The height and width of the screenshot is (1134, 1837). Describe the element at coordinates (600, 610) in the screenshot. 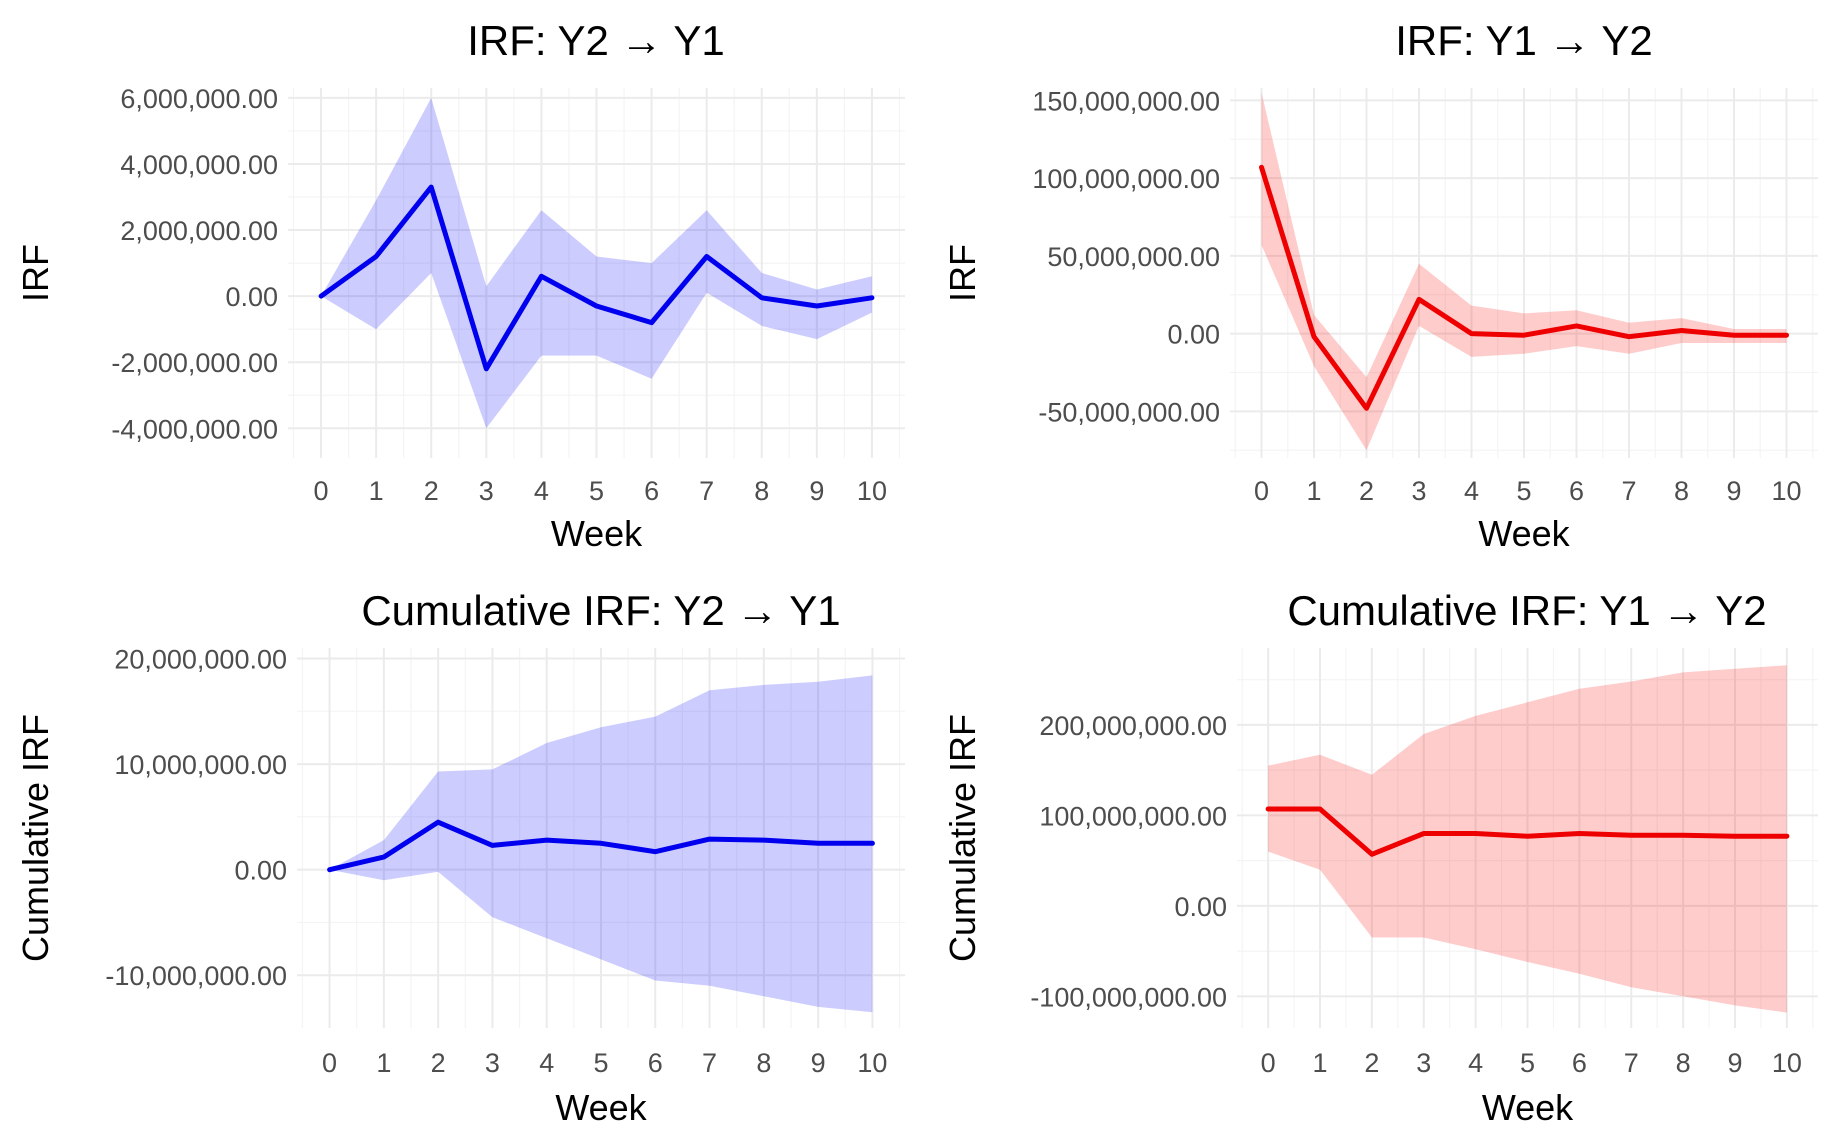

I see `plot-title: Cumulative IRF: Y2 → Y1` at that location.